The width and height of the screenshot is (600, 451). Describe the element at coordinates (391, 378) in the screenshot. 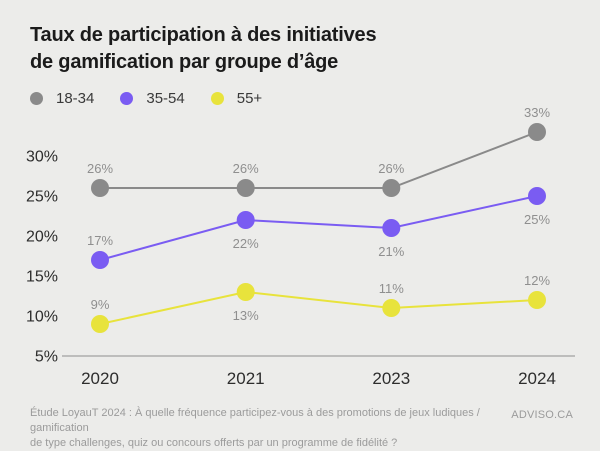

I see `x-axis-tick-label: 2023` at that location.